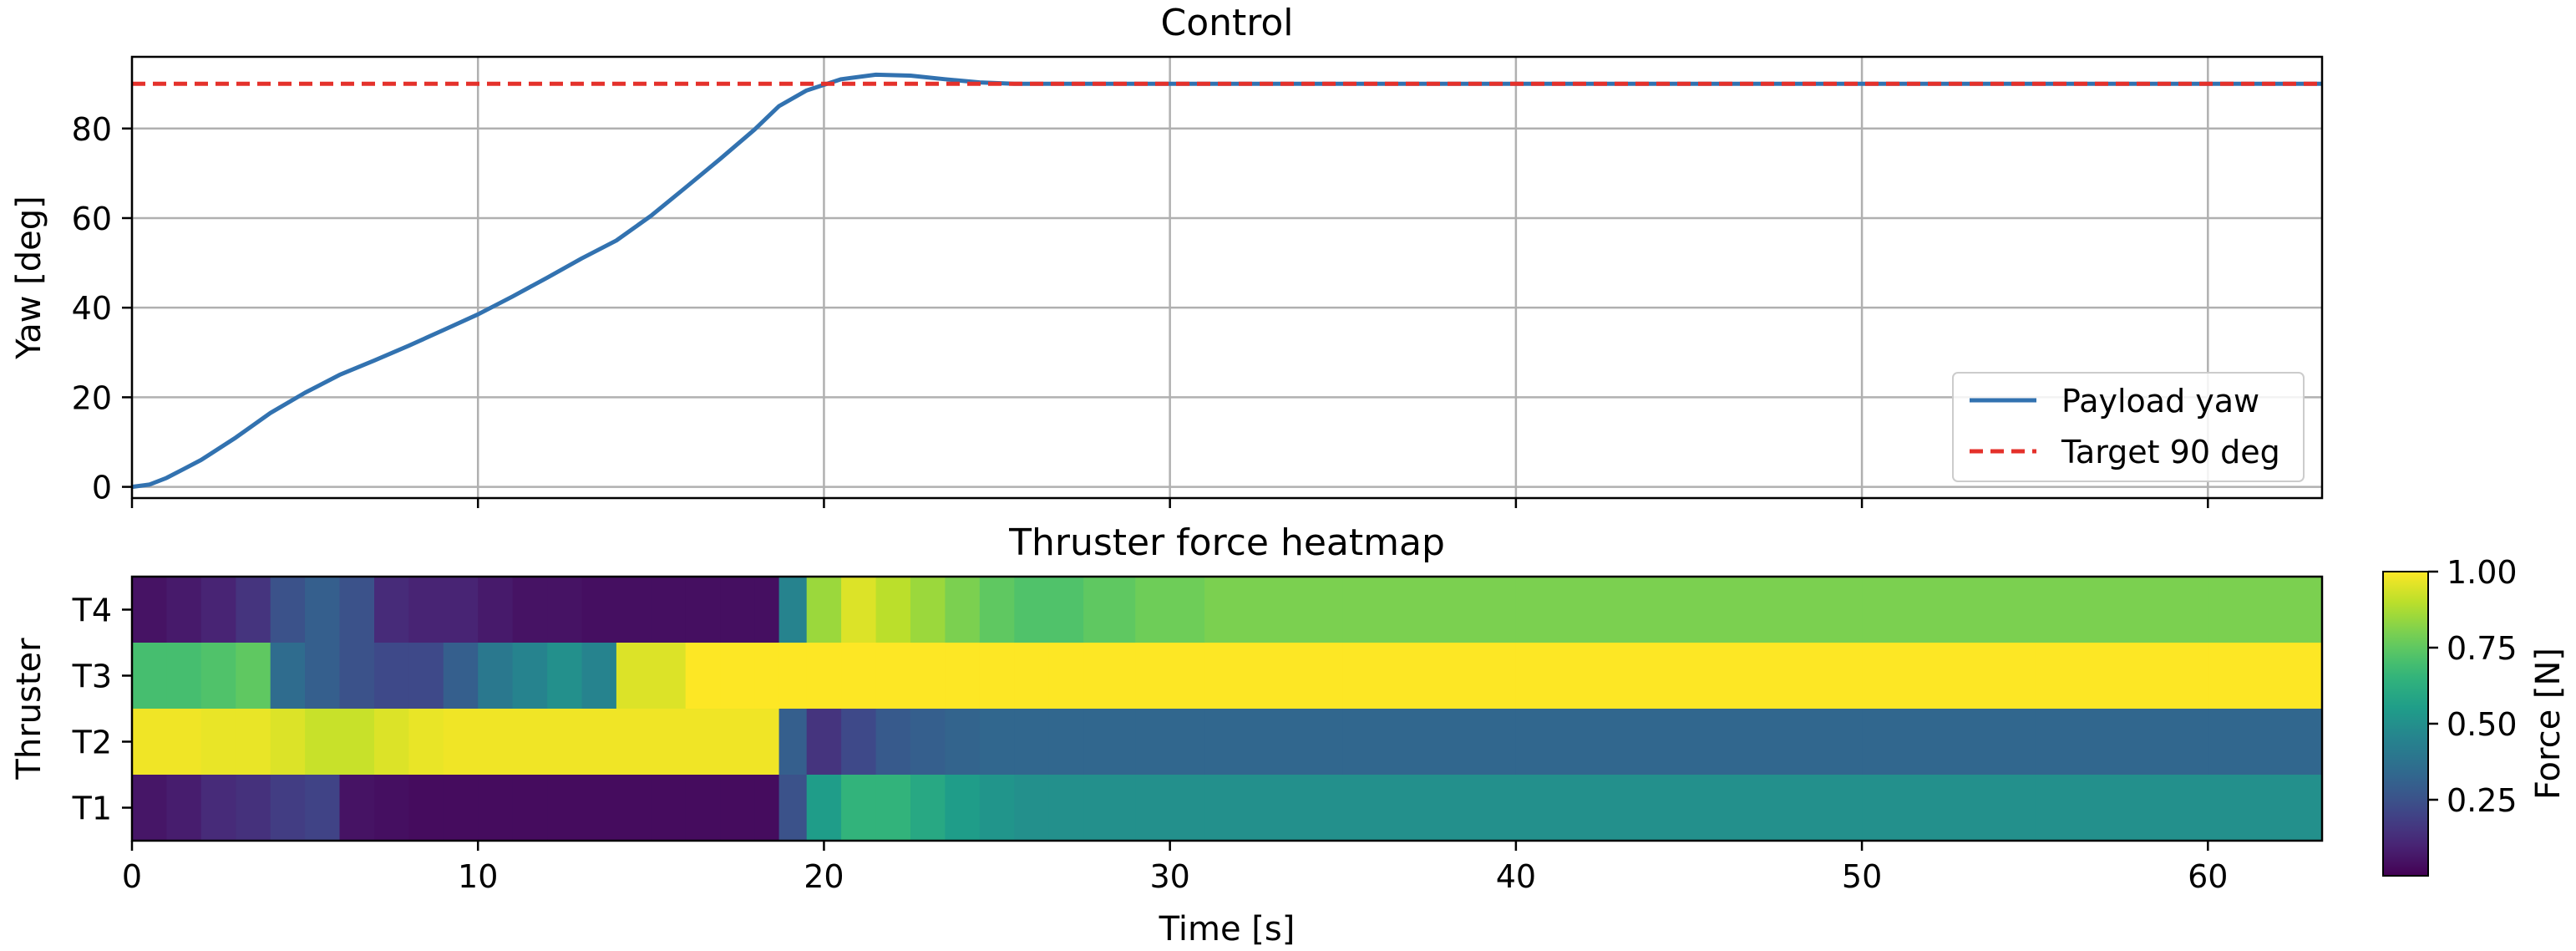 This screenshot has width=2576, height=951. I want to click on heatmap-x-tick-label: 50, so click(1862, 877).